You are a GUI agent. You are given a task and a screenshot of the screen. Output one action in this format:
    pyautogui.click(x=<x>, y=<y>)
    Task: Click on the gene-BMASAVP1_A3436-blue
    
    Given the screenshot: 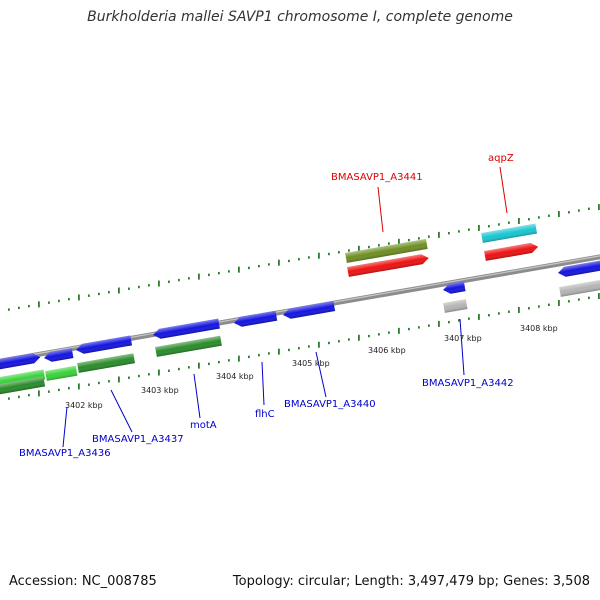 What is the action you would take?
    pyautogui.click(x=58, y=355)
    